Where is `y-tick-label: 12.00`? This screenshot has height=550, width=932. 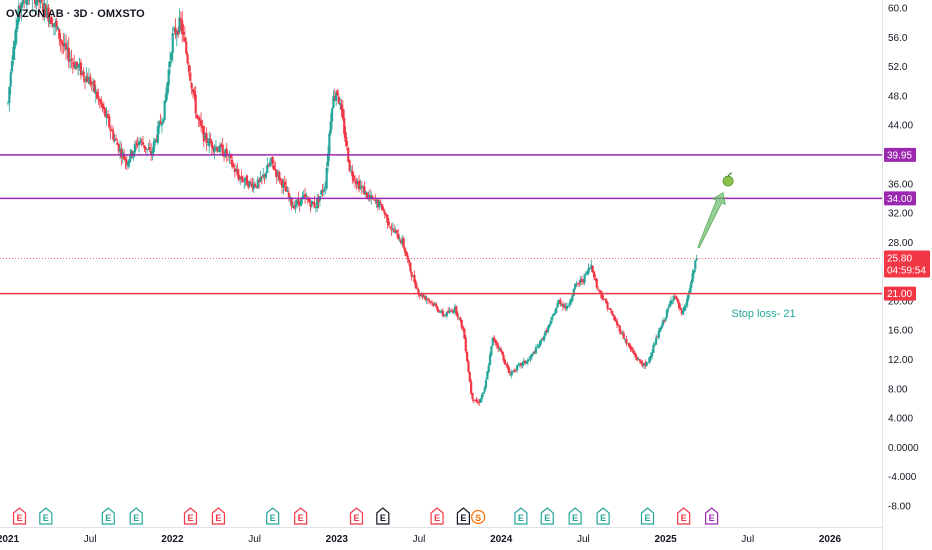
y-tick-label: 12.00 is located at coordinates (900, 360).